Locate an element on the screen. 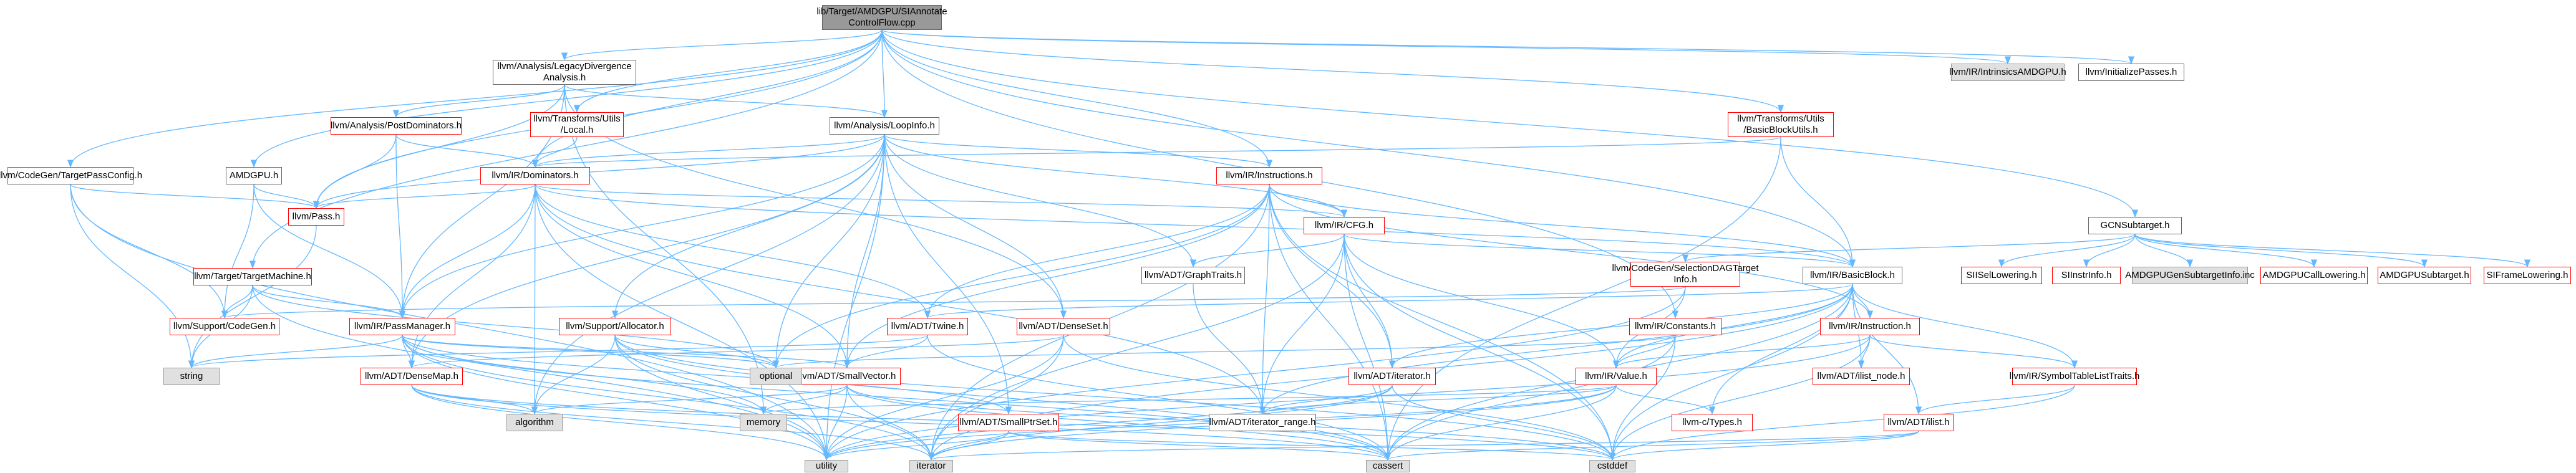 This screenshot has height=473, width=2576. node-target-pass-config: llvm/CodeGen/TargetPassConfig.h is located at coordinates (71, 175).